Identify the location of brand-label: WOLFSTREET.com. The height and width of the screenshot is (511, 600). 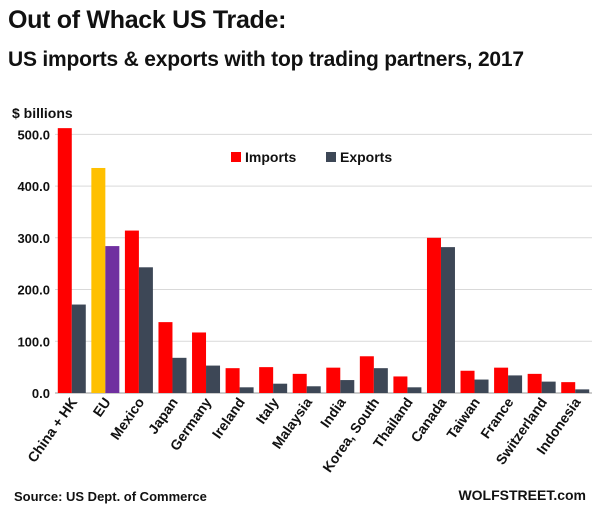
(522, 495).